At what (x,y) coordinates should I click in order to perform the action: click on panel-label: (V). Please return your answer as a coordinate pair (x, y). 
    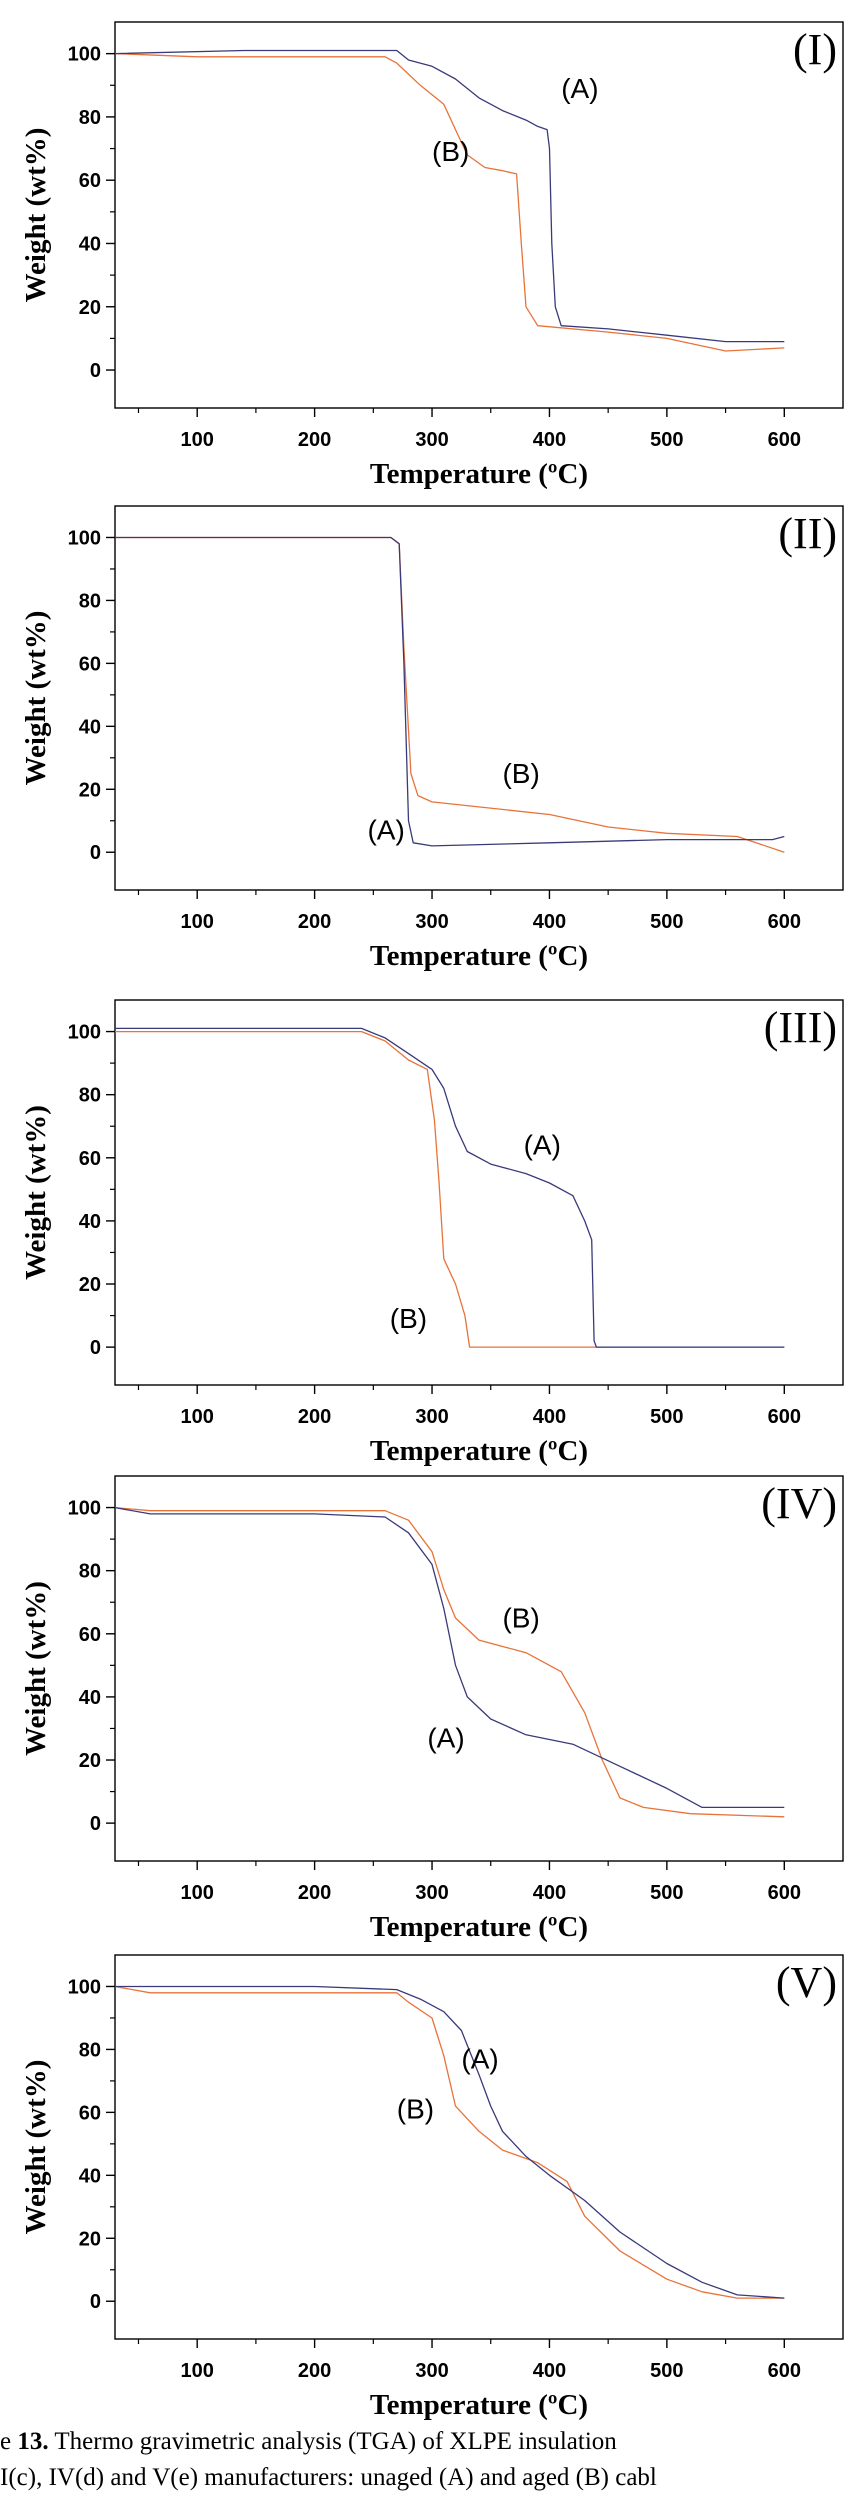
    Looking at the image, I should click on (806, 1982).